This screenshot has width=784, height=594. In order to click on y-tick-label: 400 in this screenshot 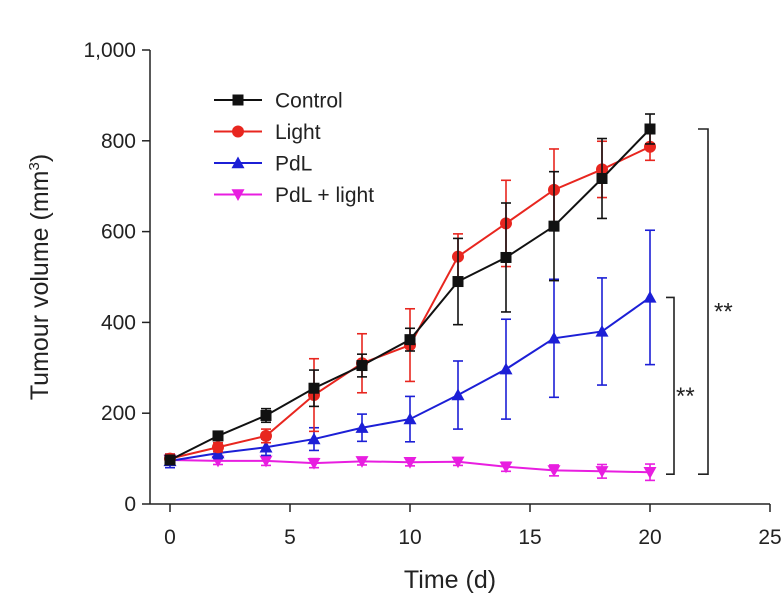, I will do `click(118, 322)`.